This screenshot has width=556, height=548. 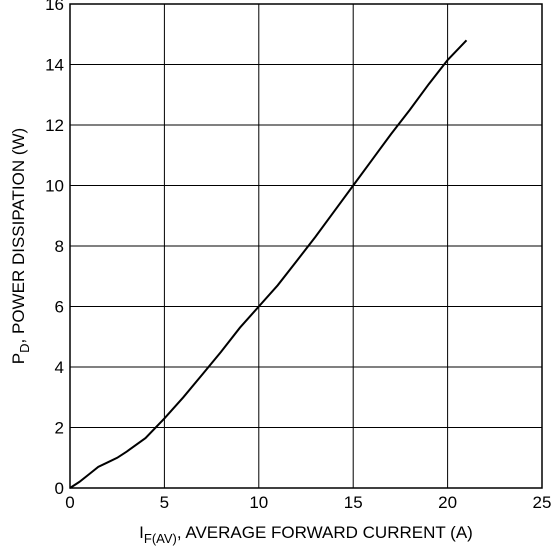 I want to click on x-tick-label: 5, so click(x=164, y=502).